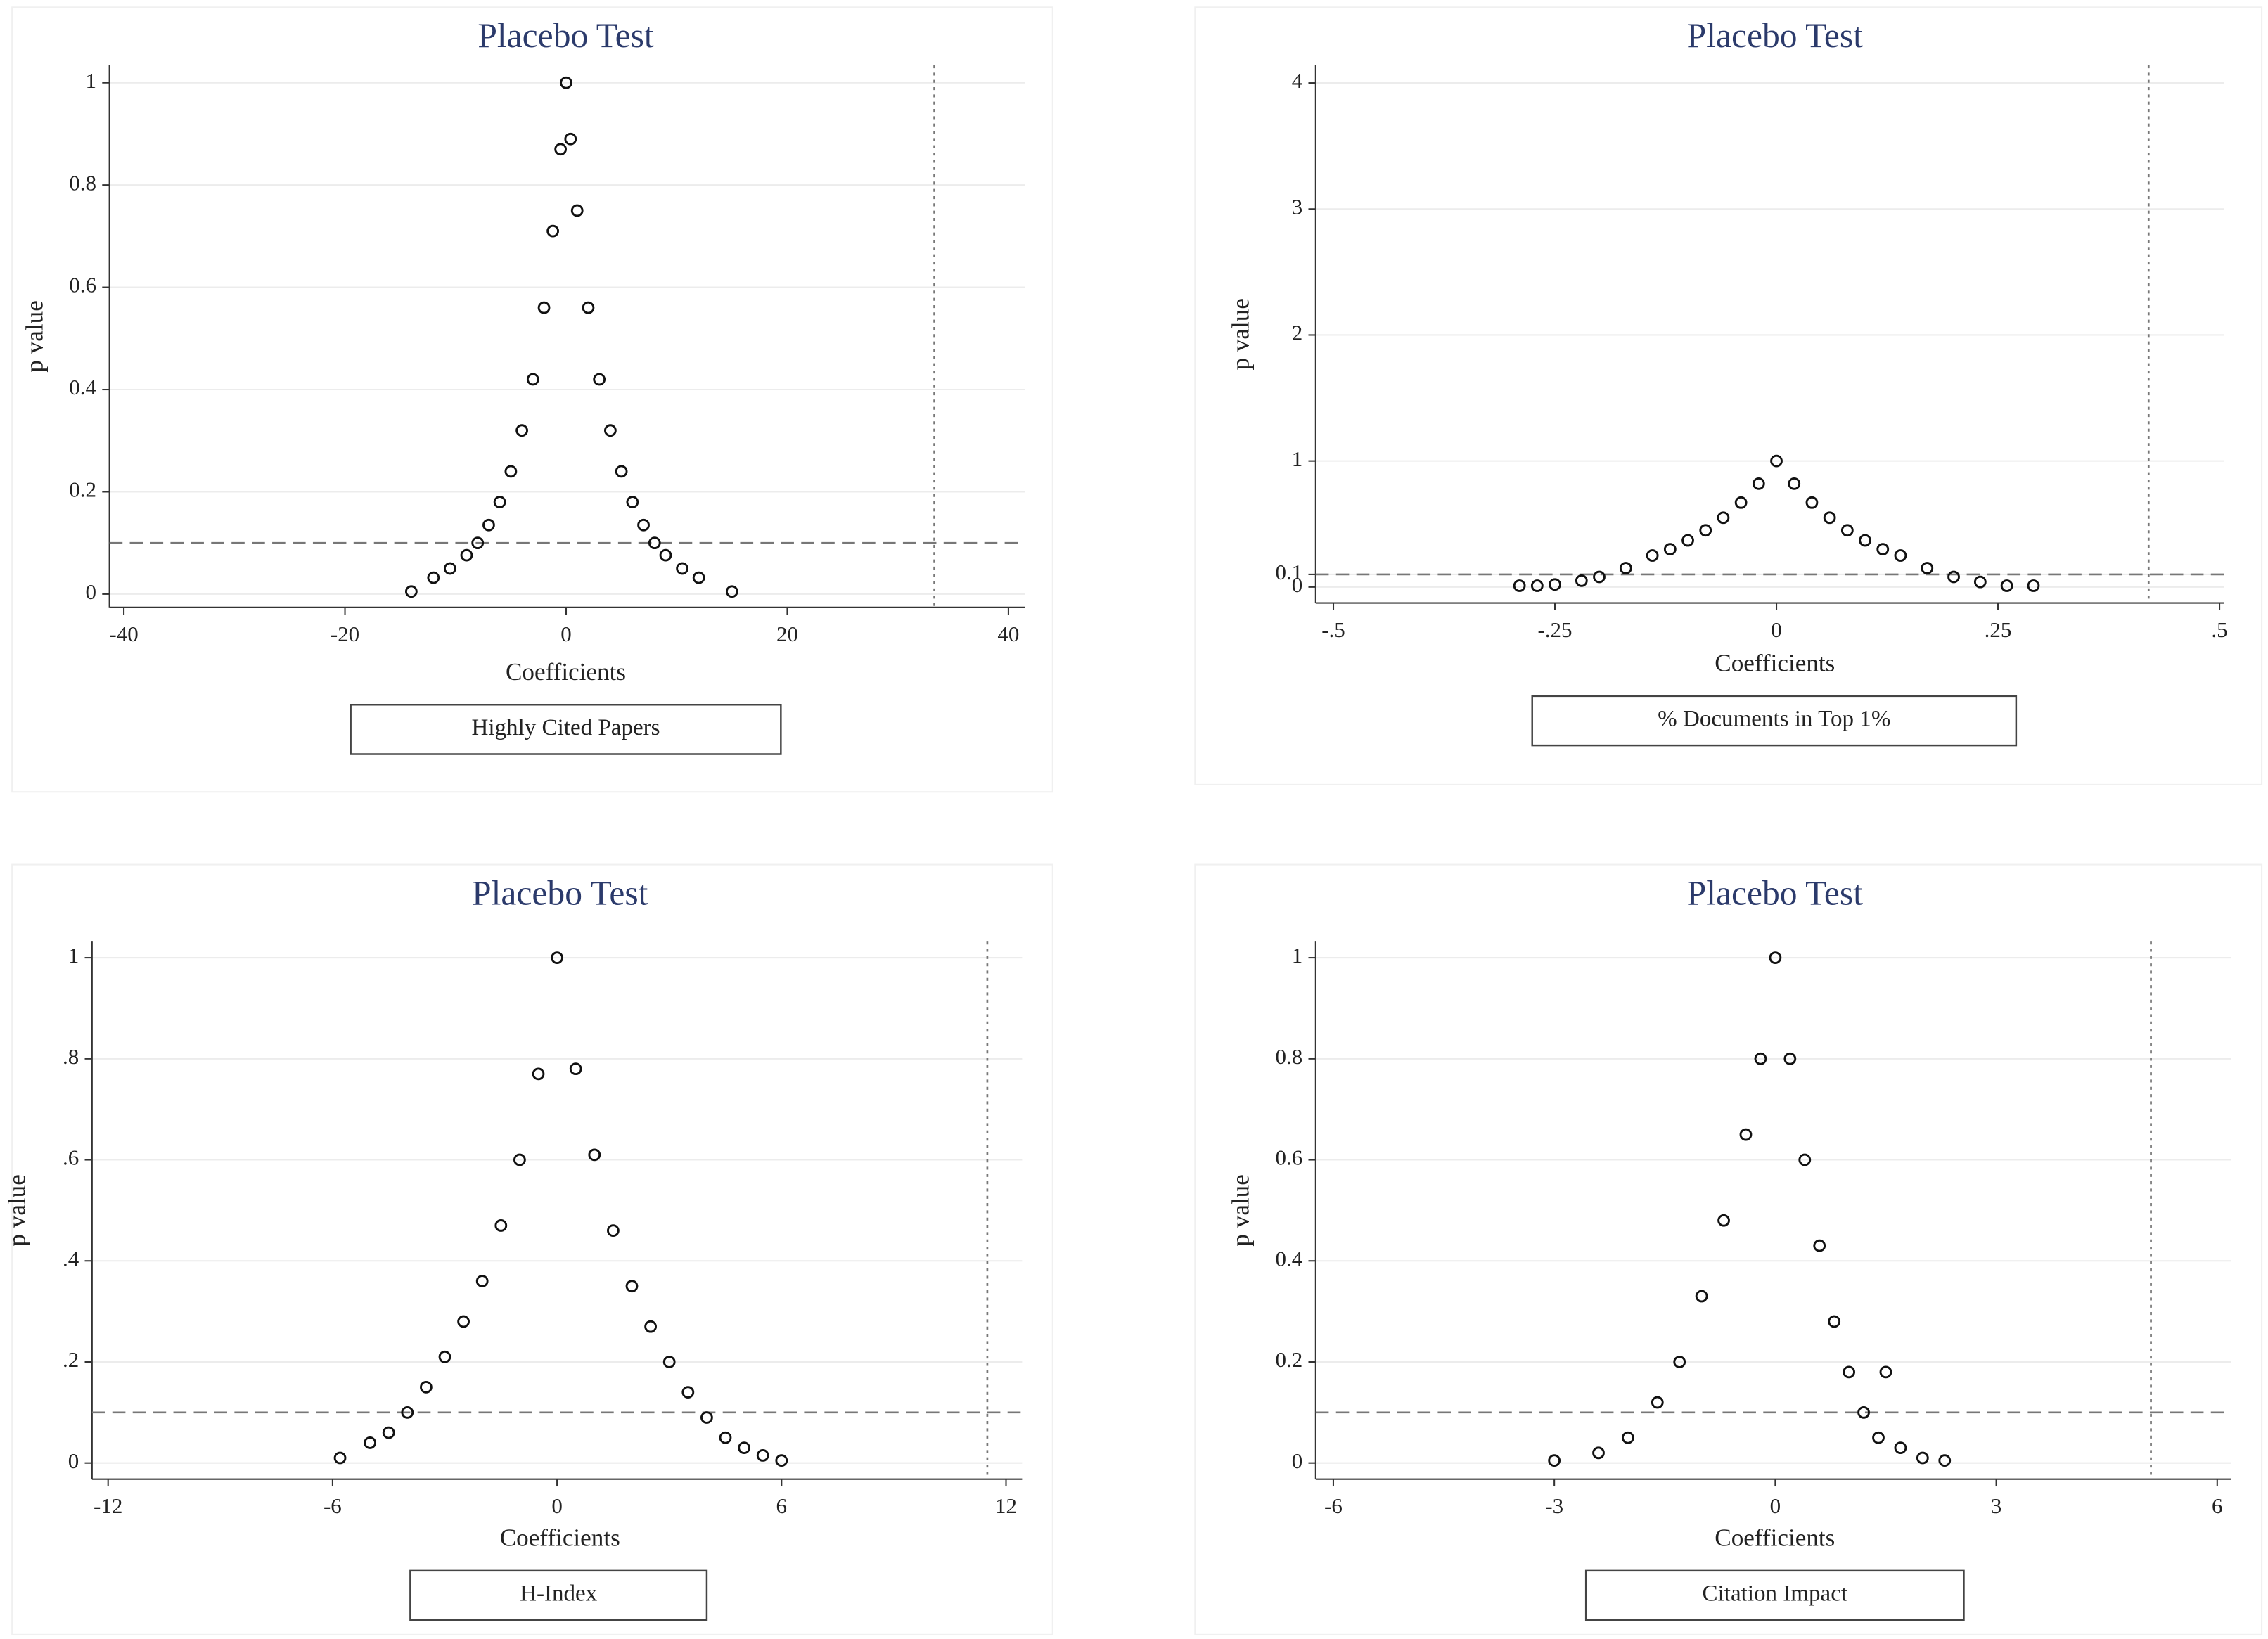  What do you see at coordinates (1998, 629) in the screenshot?
I see `x-tick-label: .25` at bounding box center [1998, 629].